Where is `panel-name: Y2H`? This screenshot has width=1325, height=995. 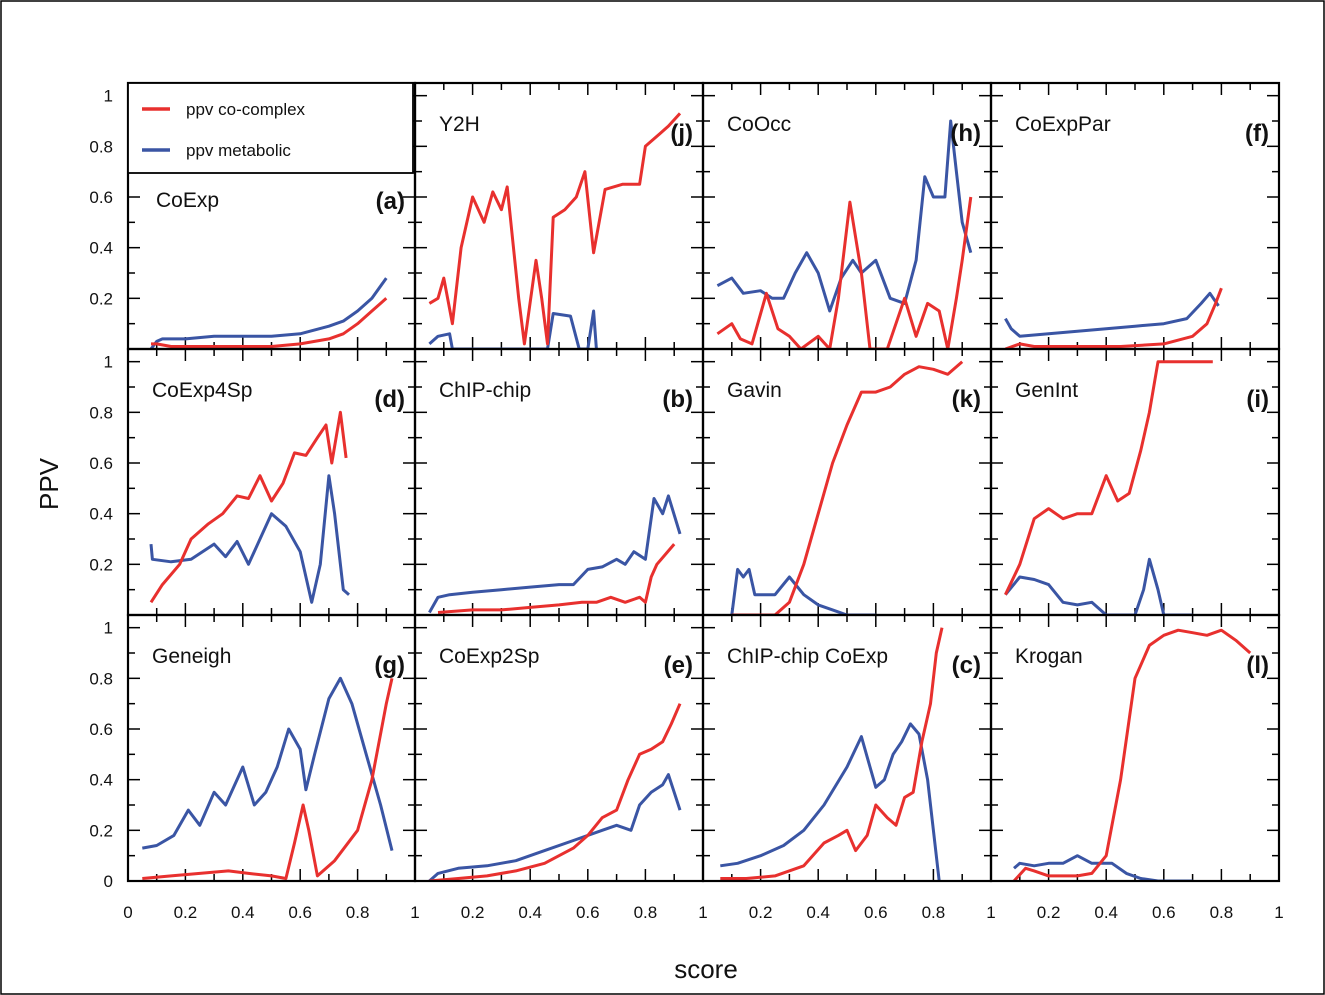
panel-name: Y2H is located at coordinates (459, 124).